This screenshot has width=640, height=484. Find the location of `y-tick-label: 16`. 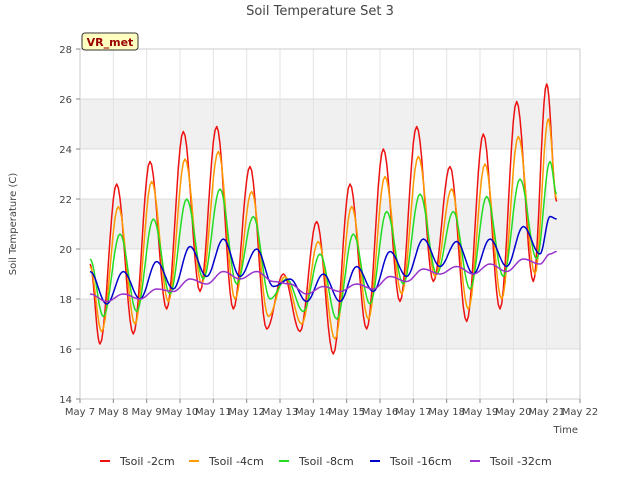

y-tick-label: 16 is located at coordinates (65, 350).